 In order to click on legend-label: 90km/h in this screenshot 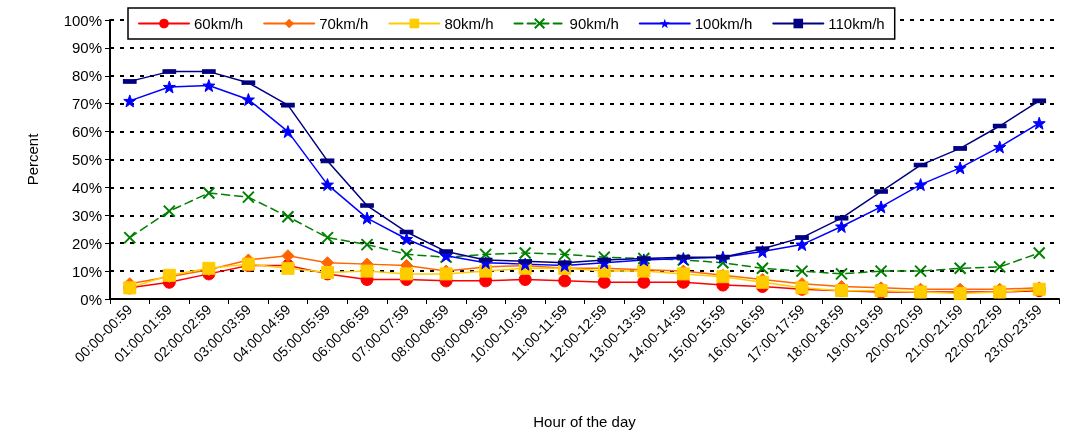, I will do `click(594, 23)`.